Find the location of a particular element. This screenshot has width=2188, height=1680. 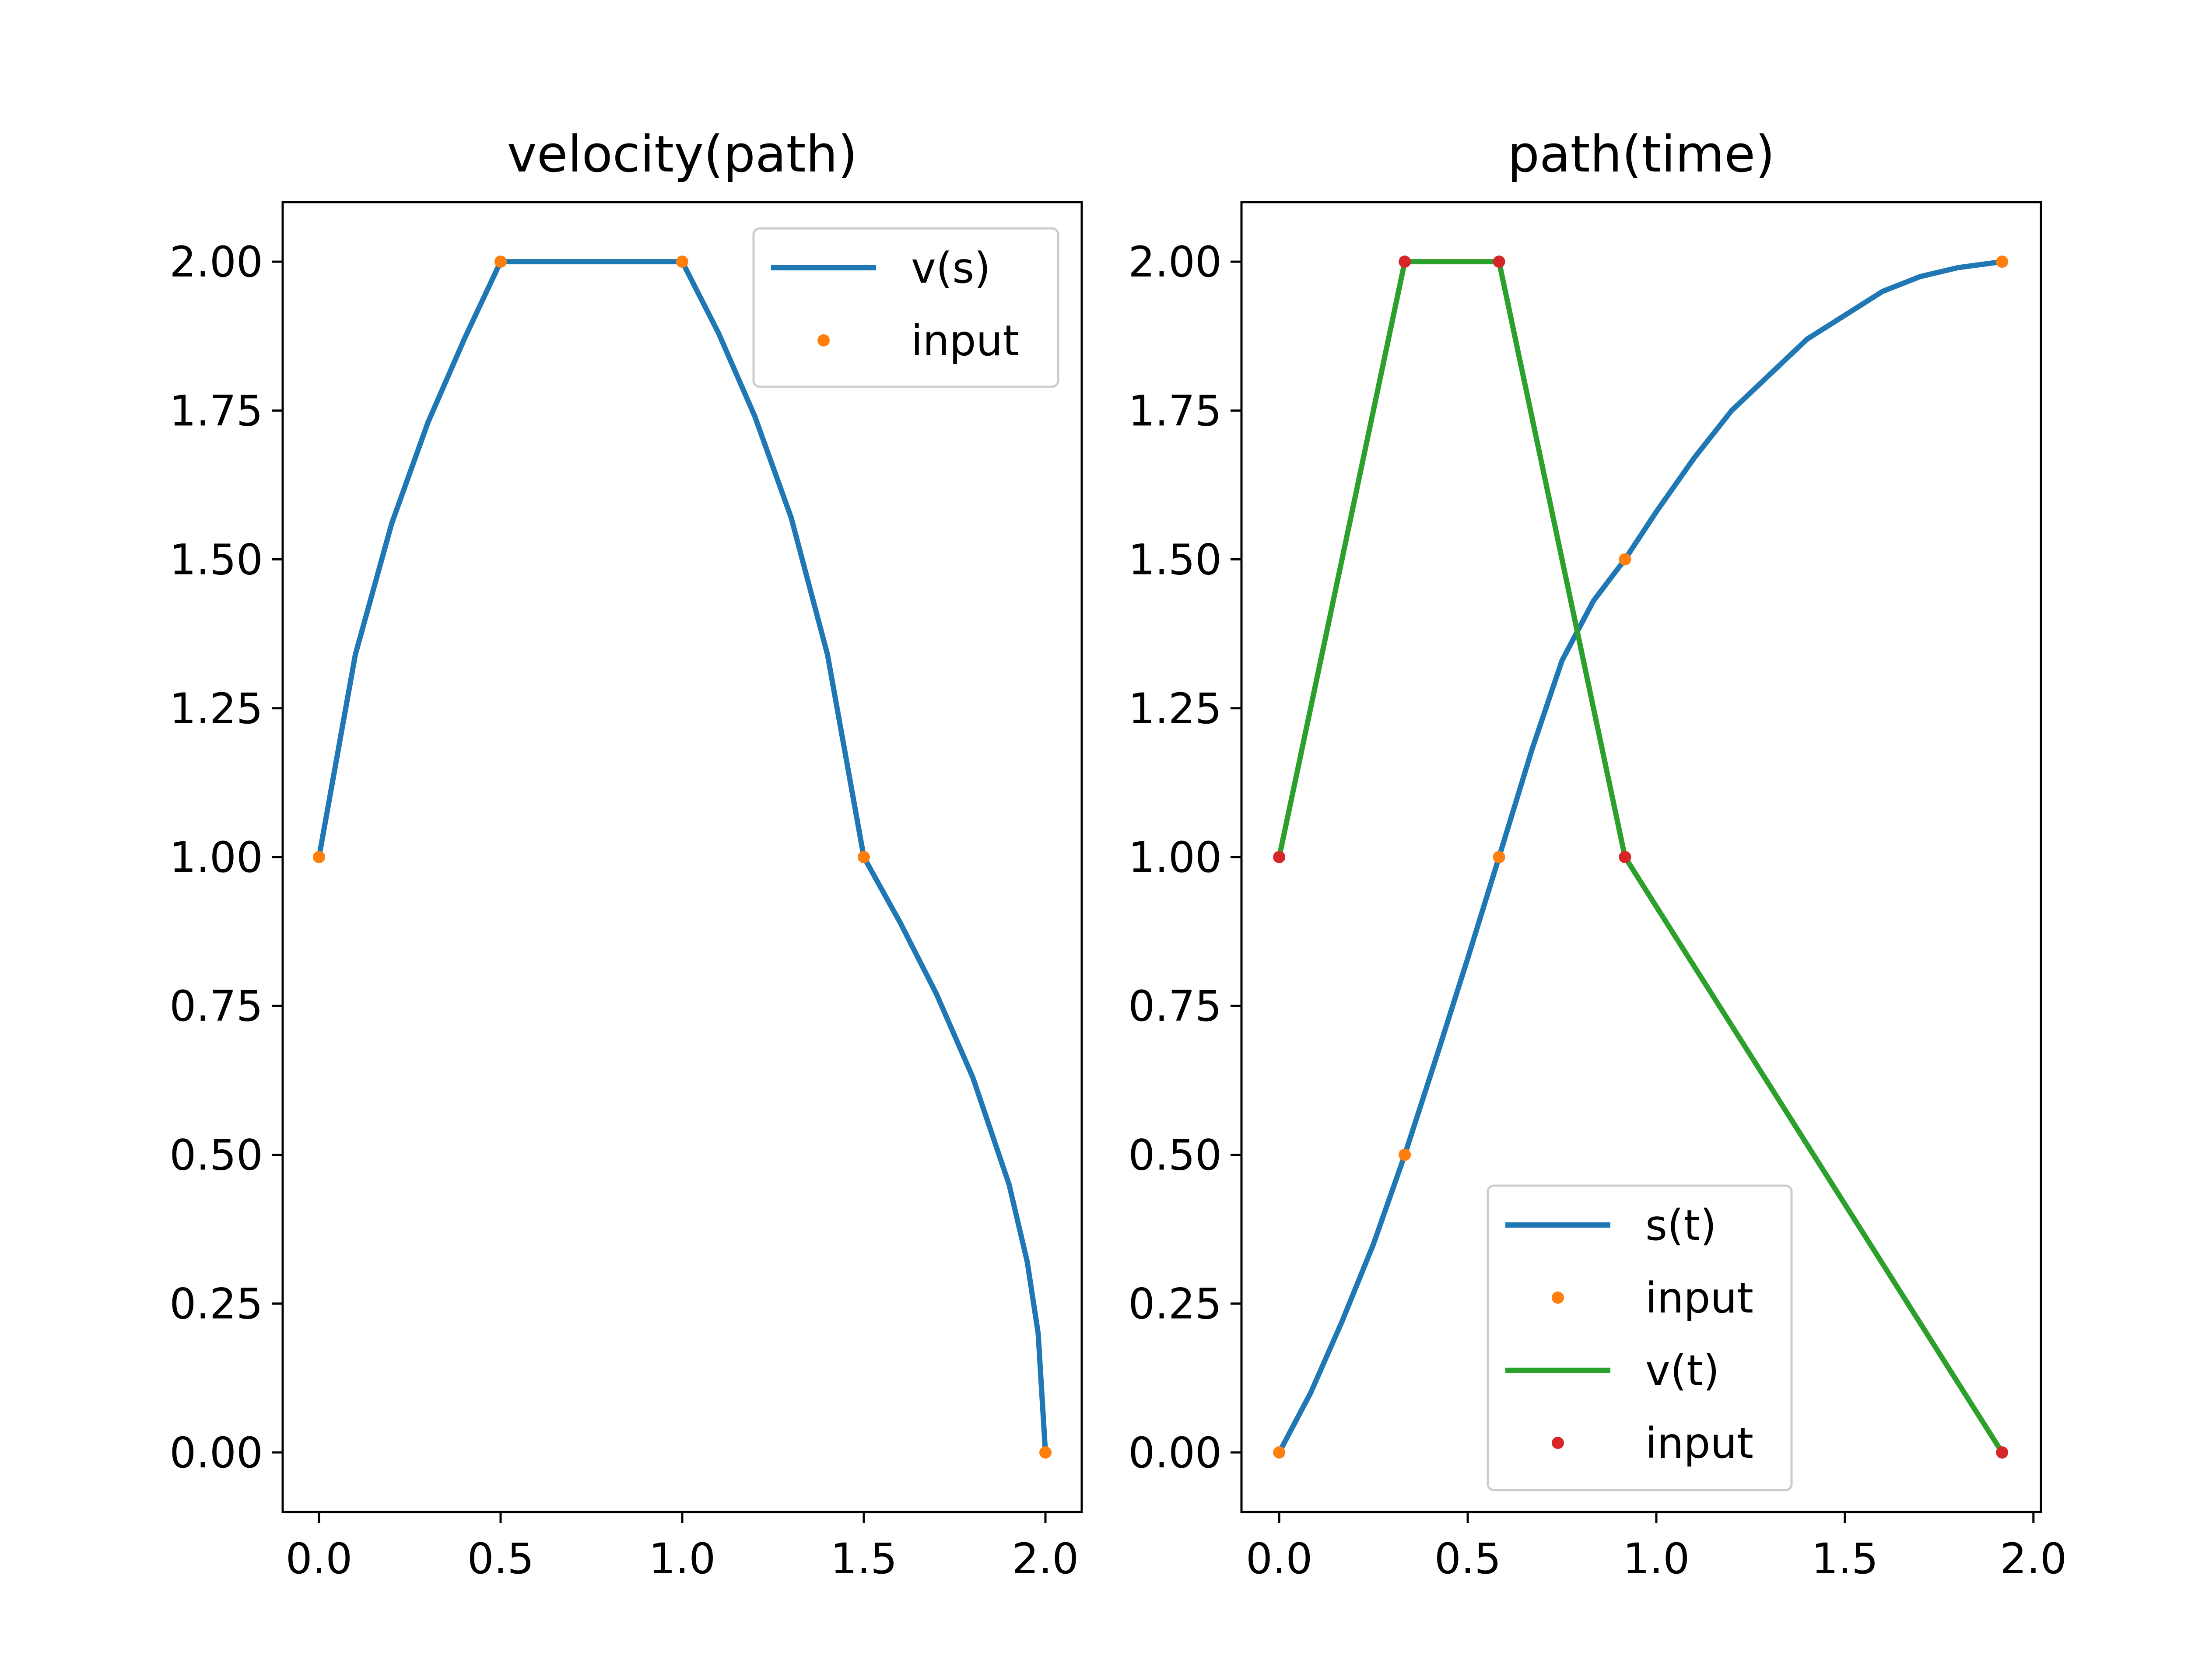

legend: v(s) input is located at coordinates (906, 307).